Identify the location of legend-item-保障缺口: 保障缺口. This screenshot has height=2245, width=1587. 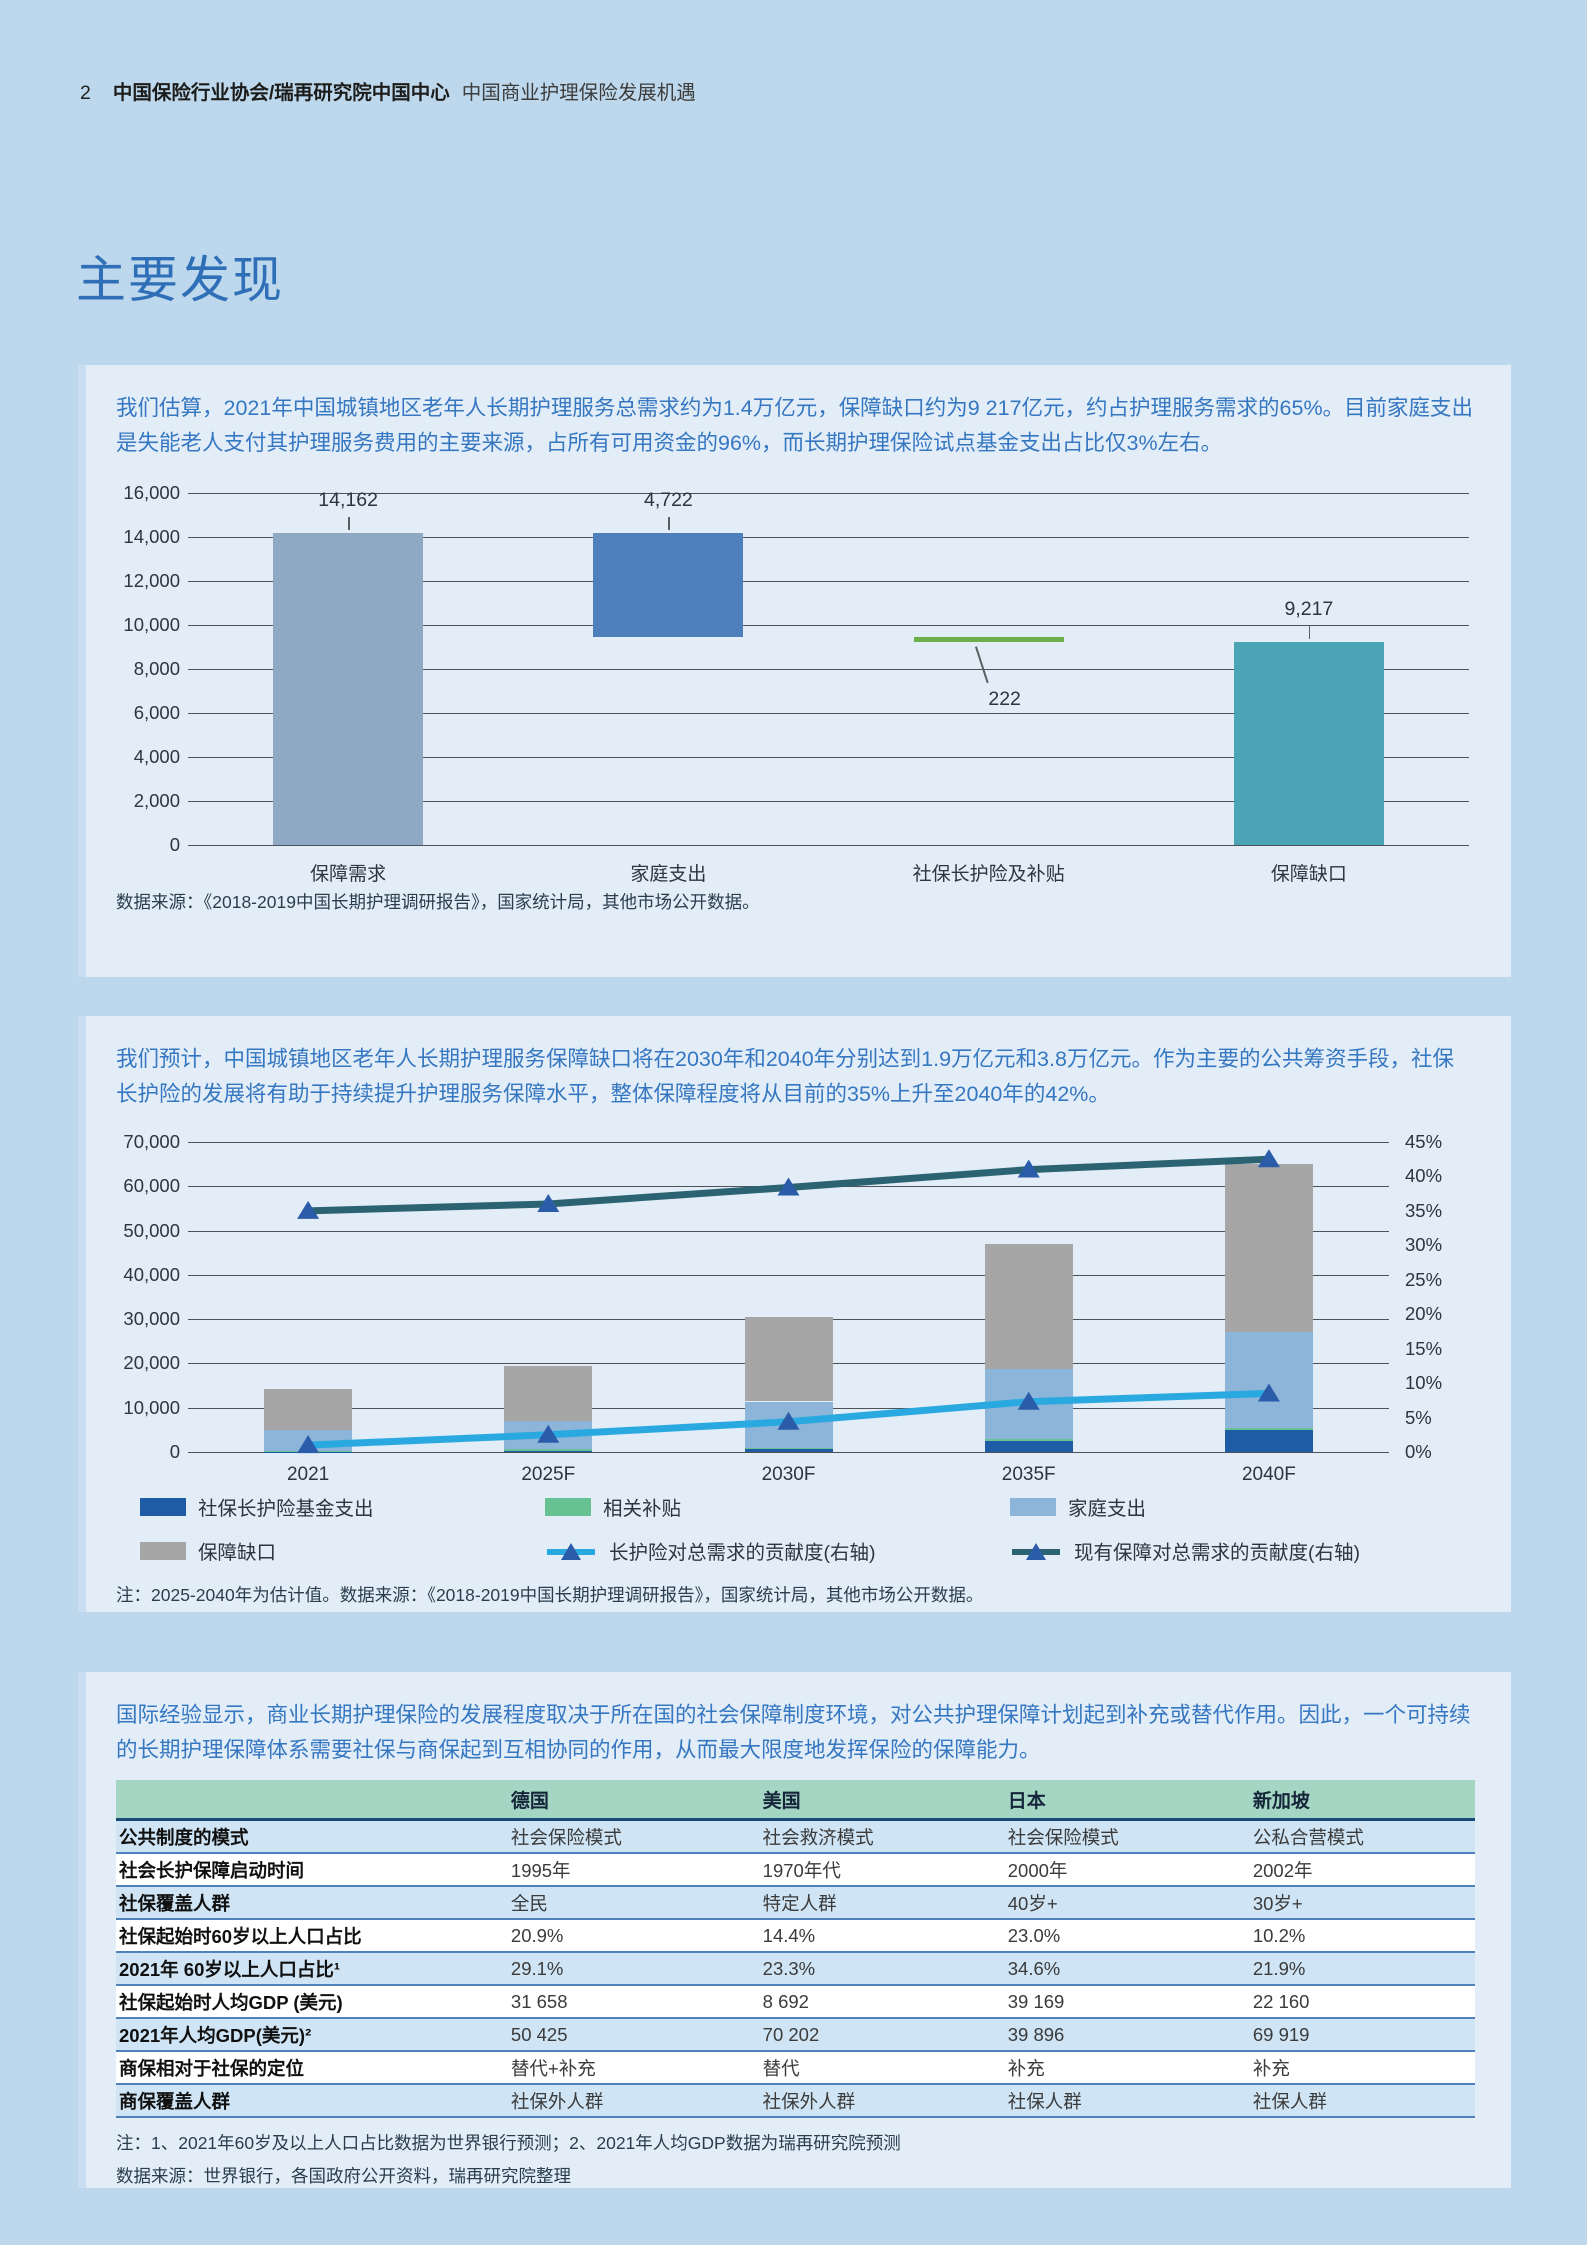
(208, 1550).